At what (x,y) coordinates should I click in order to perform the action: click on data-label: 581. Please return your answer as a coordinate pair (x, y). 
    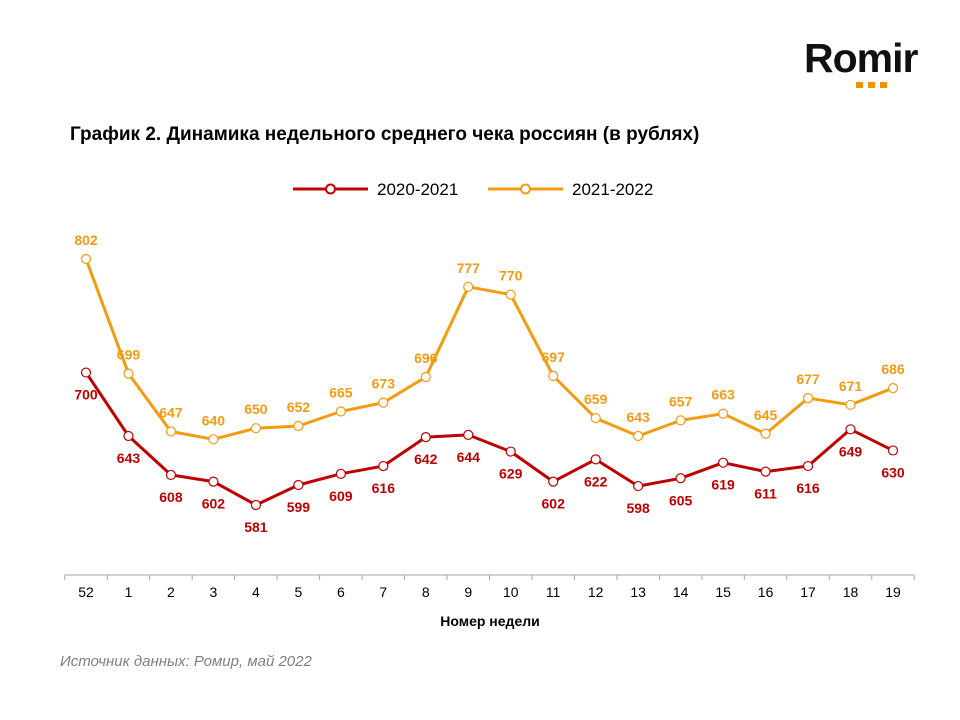
    Looking at the image, I should click on (256, 527).